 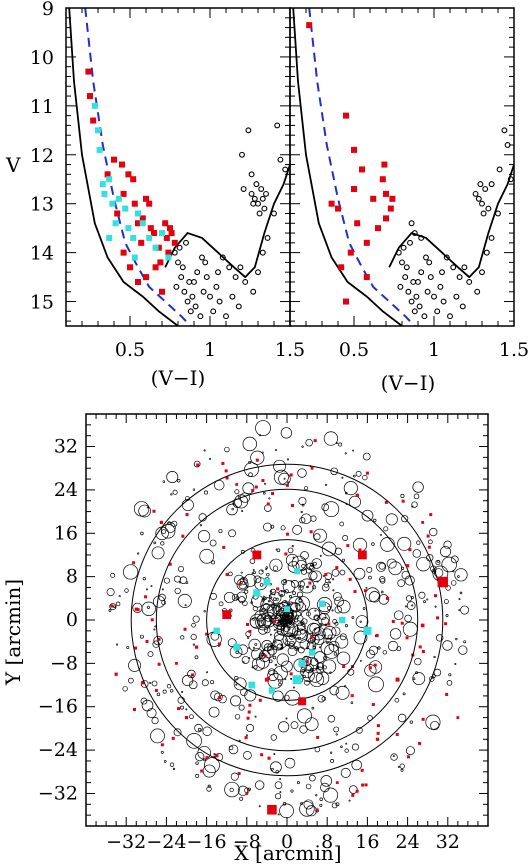 I want to click on map-y-tick-label: 8, so click(x=72, y=577).